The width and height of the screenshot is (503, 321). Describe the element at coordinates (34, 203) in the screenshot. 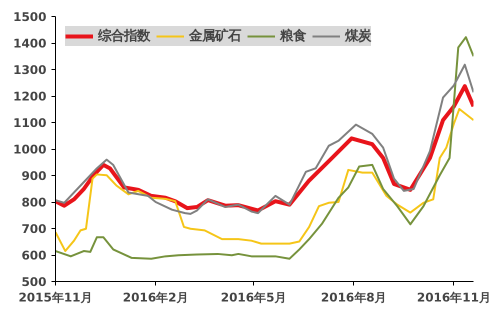

I see `y-tick-label: 800` at that location.